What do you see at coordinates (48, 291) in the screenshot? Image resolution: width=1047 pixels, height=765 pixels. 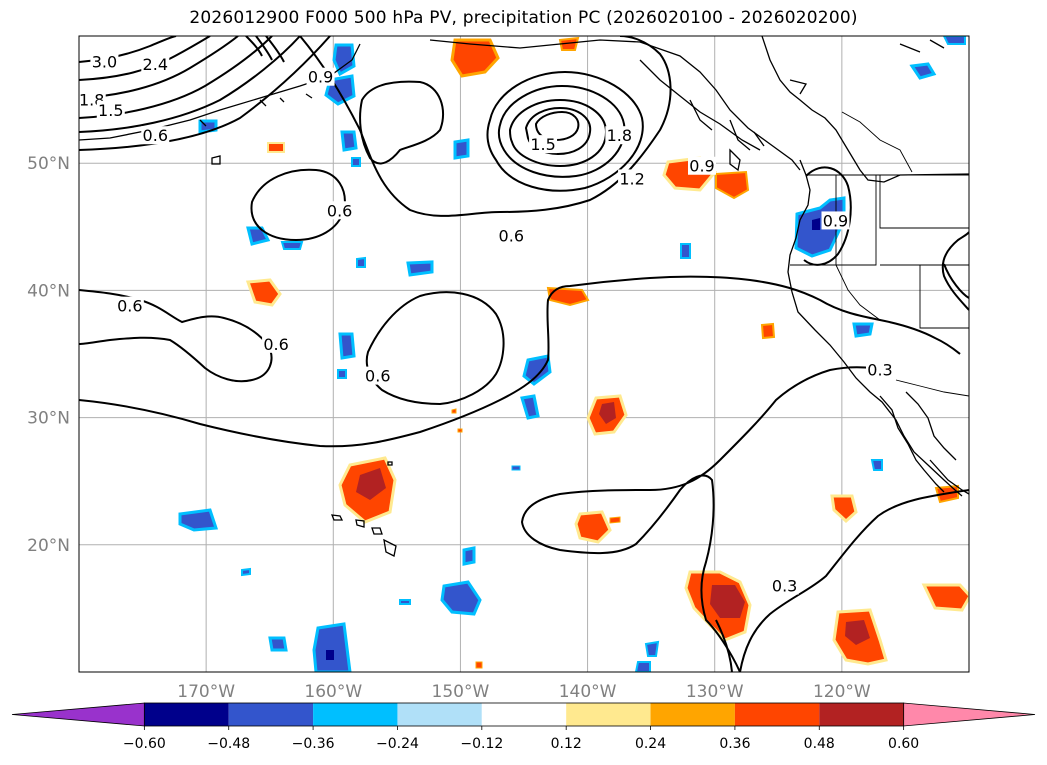 I see `lat-tick-label: 40°N` at bounding box center [48, 291].